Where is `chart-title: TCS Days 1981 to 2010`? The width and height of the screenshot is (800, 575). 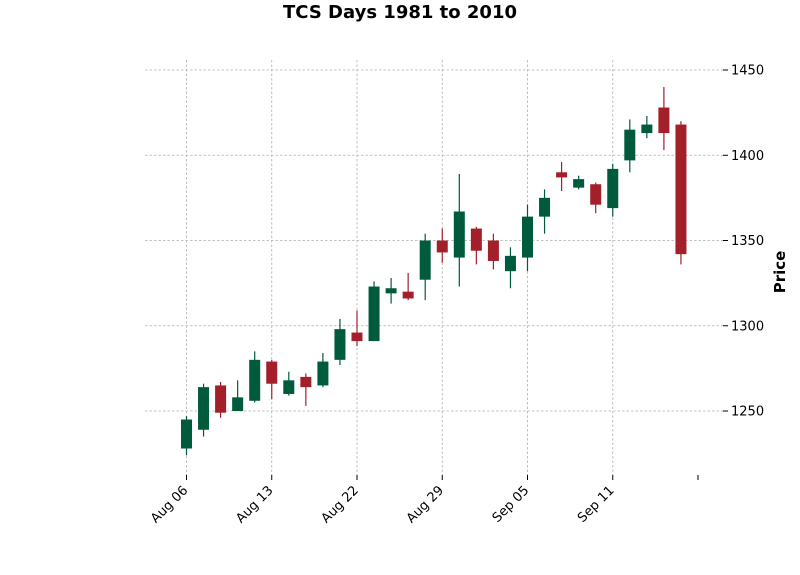 chart-title: TCS Days 1981 to 2010 is located at coordinates (400, 12).